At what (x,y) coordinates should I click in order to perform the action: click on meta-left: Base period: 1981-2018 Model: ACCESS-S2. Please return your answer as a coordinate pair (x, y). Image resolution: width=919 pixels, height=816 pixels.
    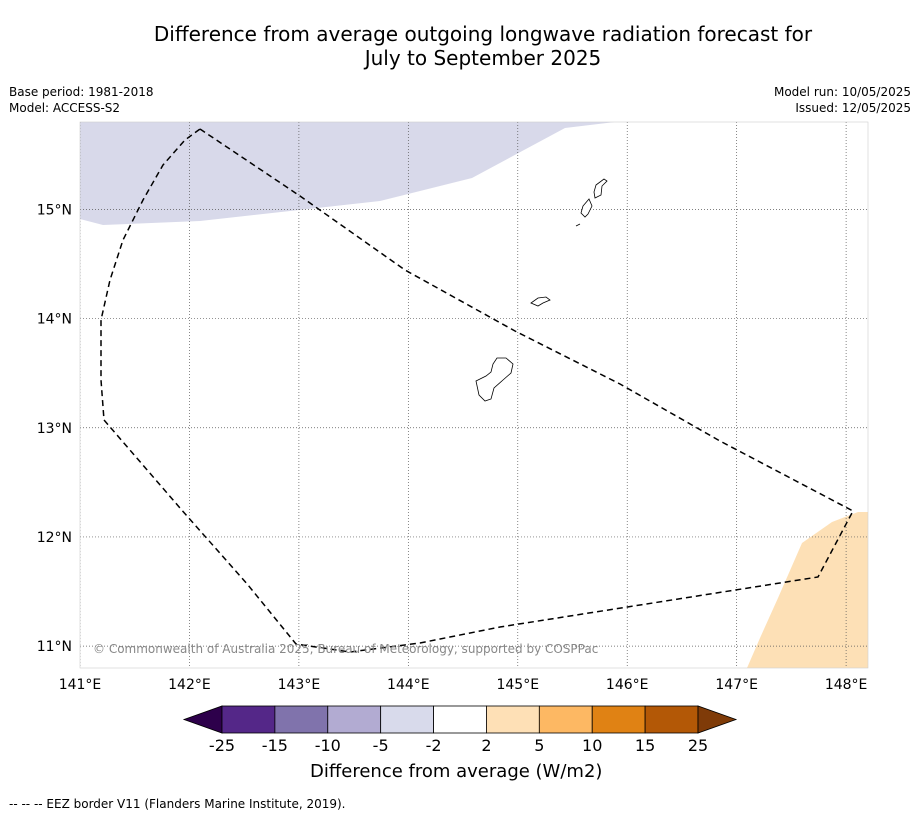
    Looking at the image, I should click on (81, 100).